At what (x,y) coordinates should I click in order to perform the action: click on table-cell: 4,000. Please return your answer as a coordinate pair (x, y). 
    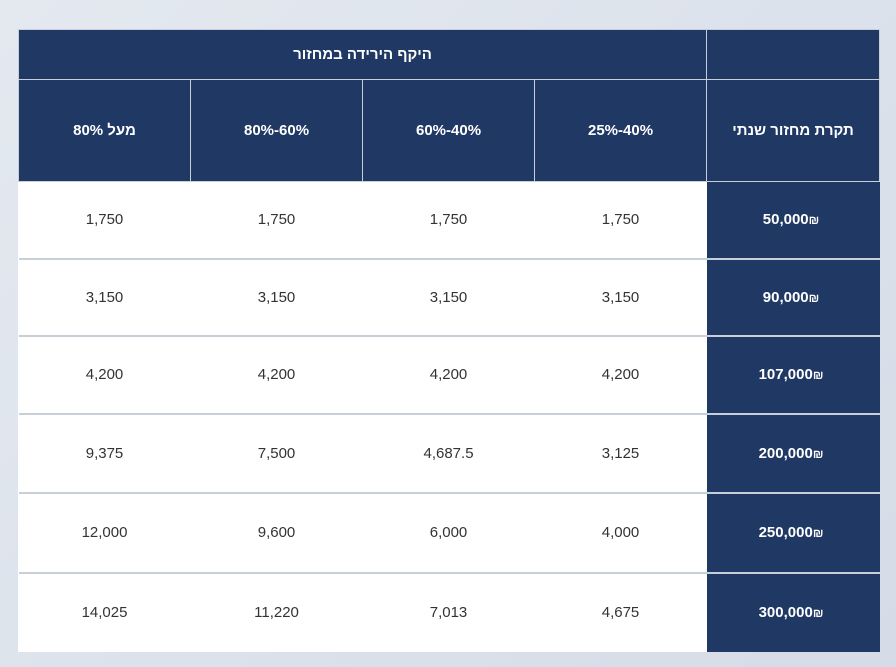
    Looking at the image, I should click on (620, 533).